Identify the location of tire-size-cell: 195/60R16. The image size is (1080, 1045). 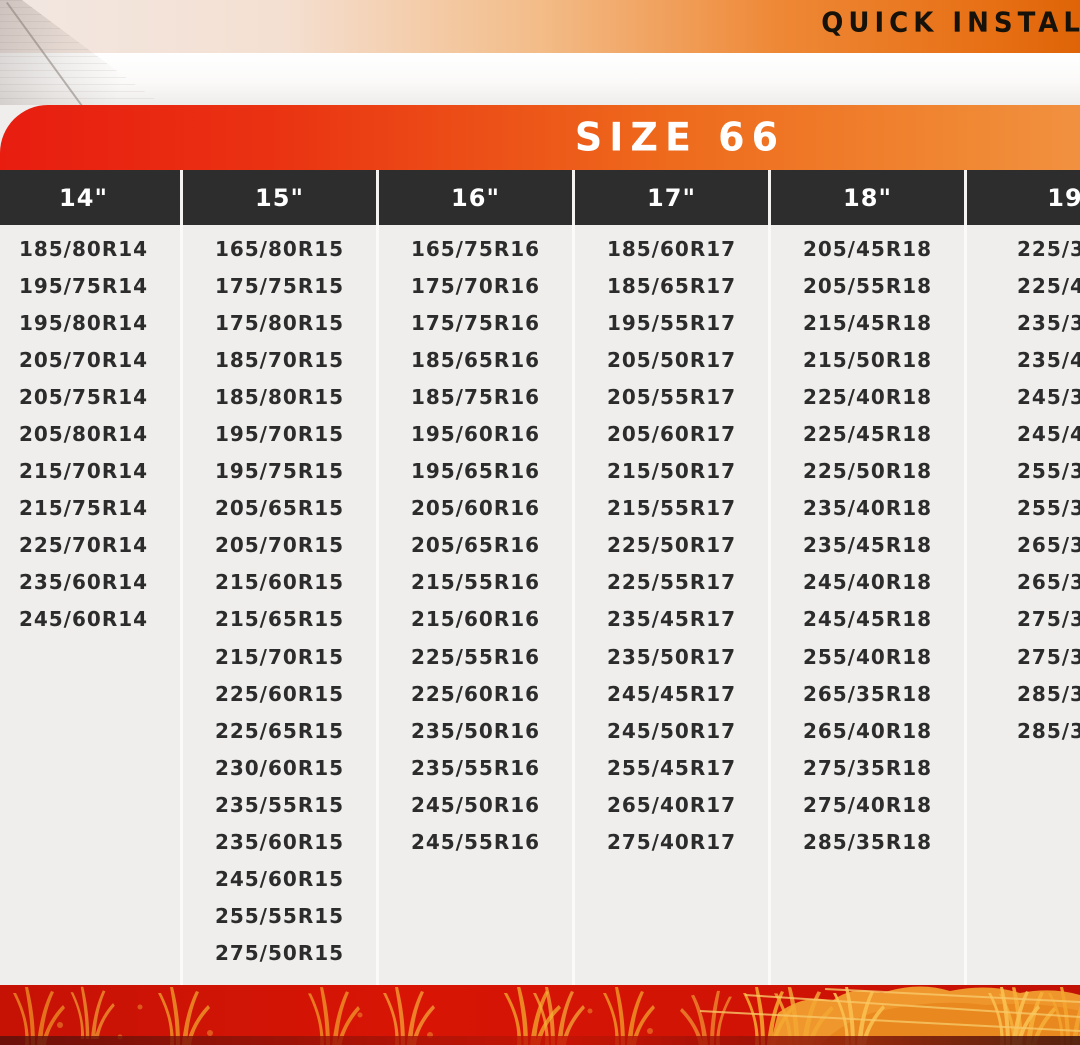
(475, 434).